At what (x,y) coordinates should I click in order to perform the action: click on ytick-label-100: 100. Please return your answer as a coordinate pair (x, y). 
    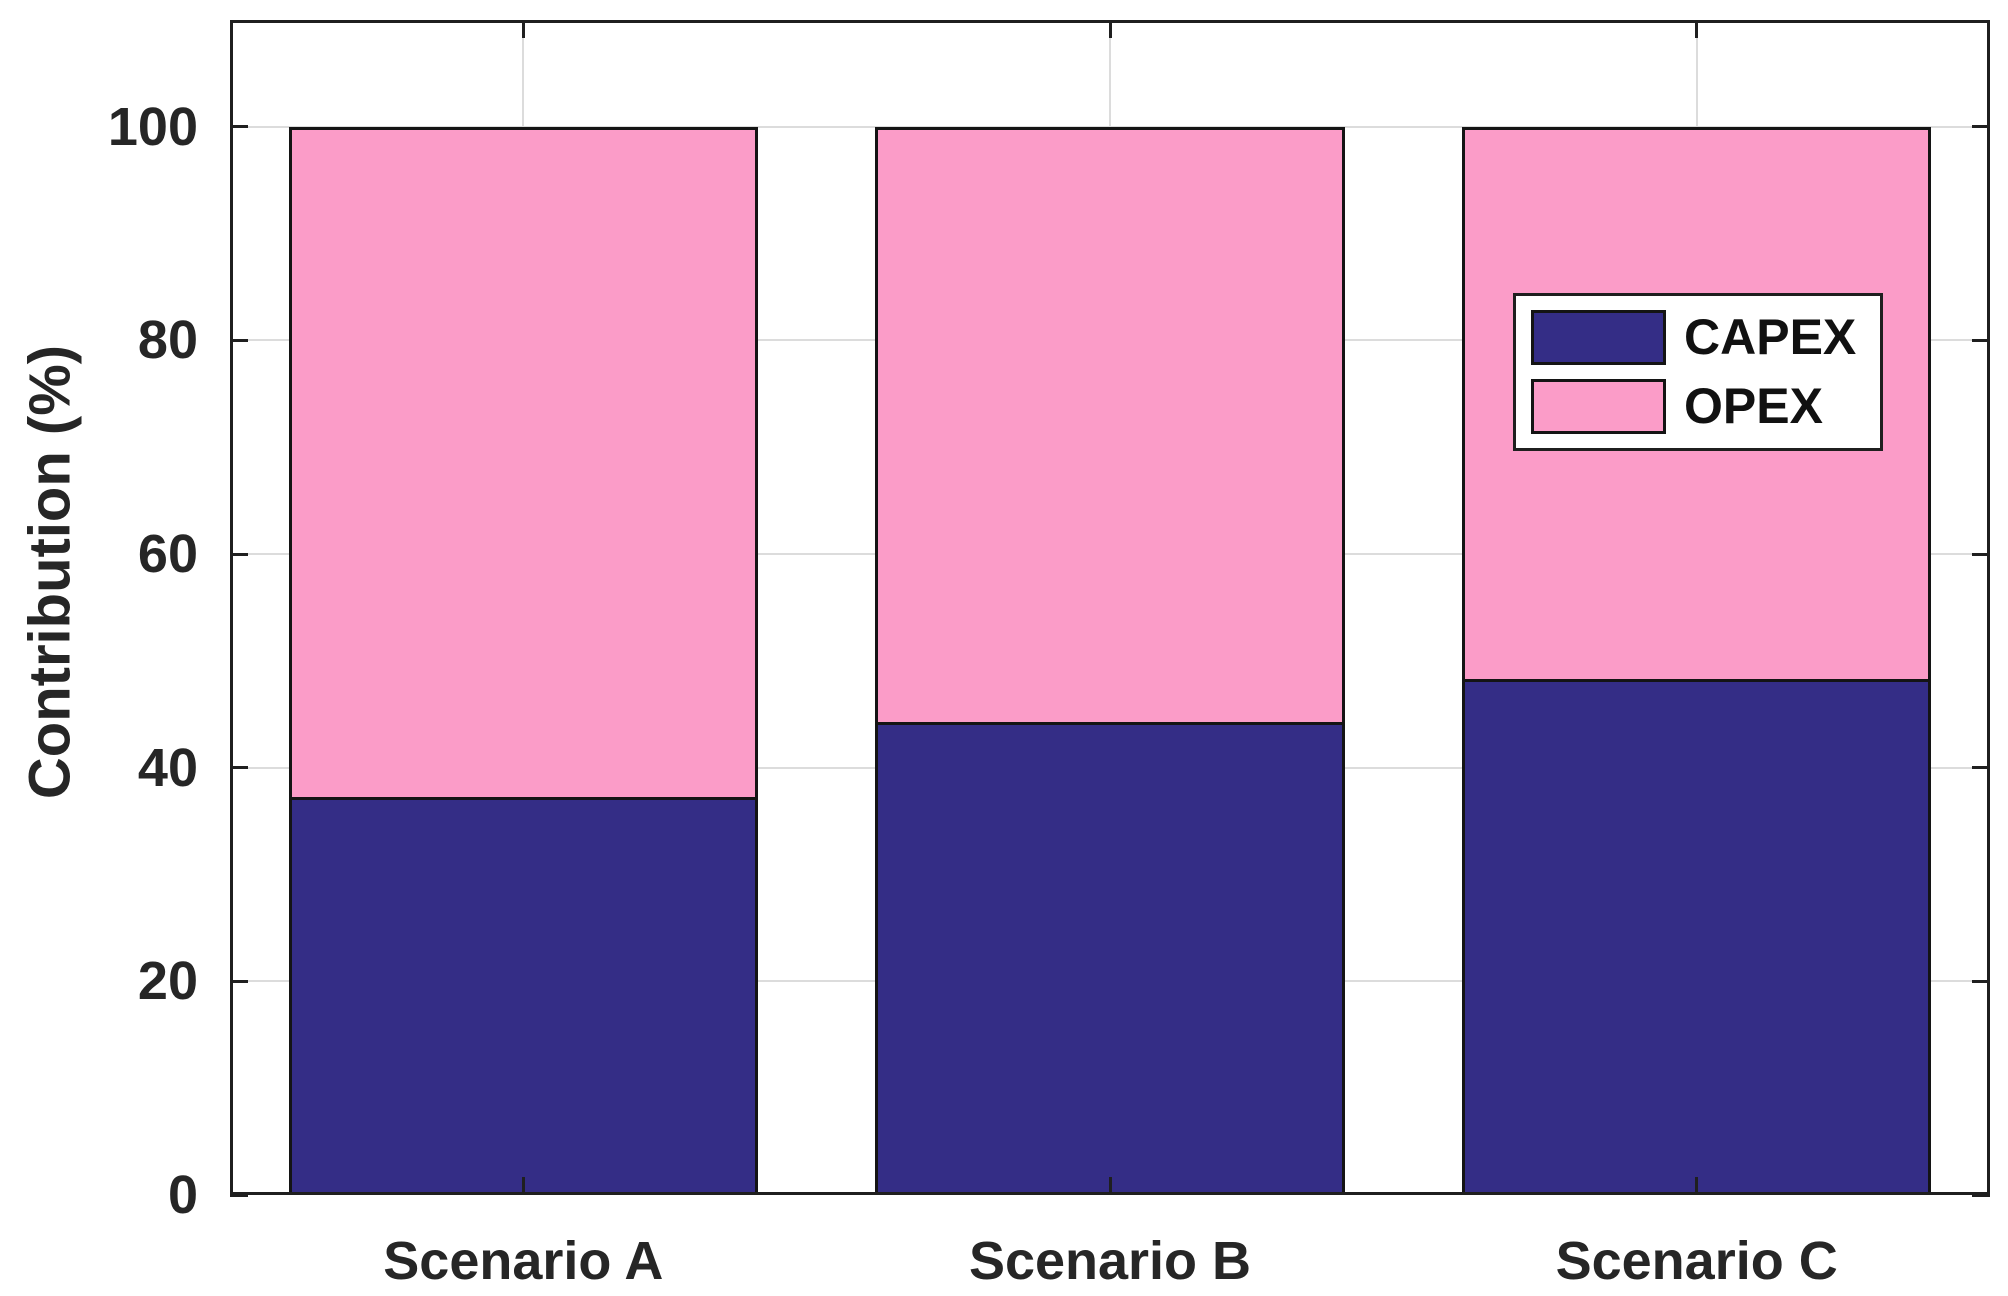
    Looking at the image, I should click on (152, 126).